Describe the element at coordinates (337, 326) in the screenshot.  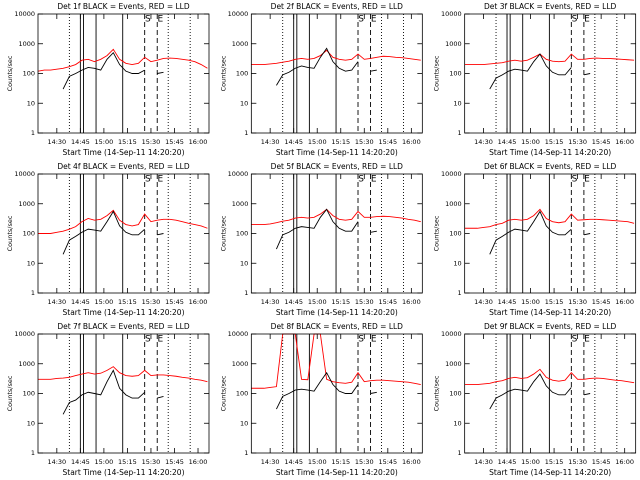
I see `chart-title: Det 8f BLACK = Events, RED = LLD` at that location.